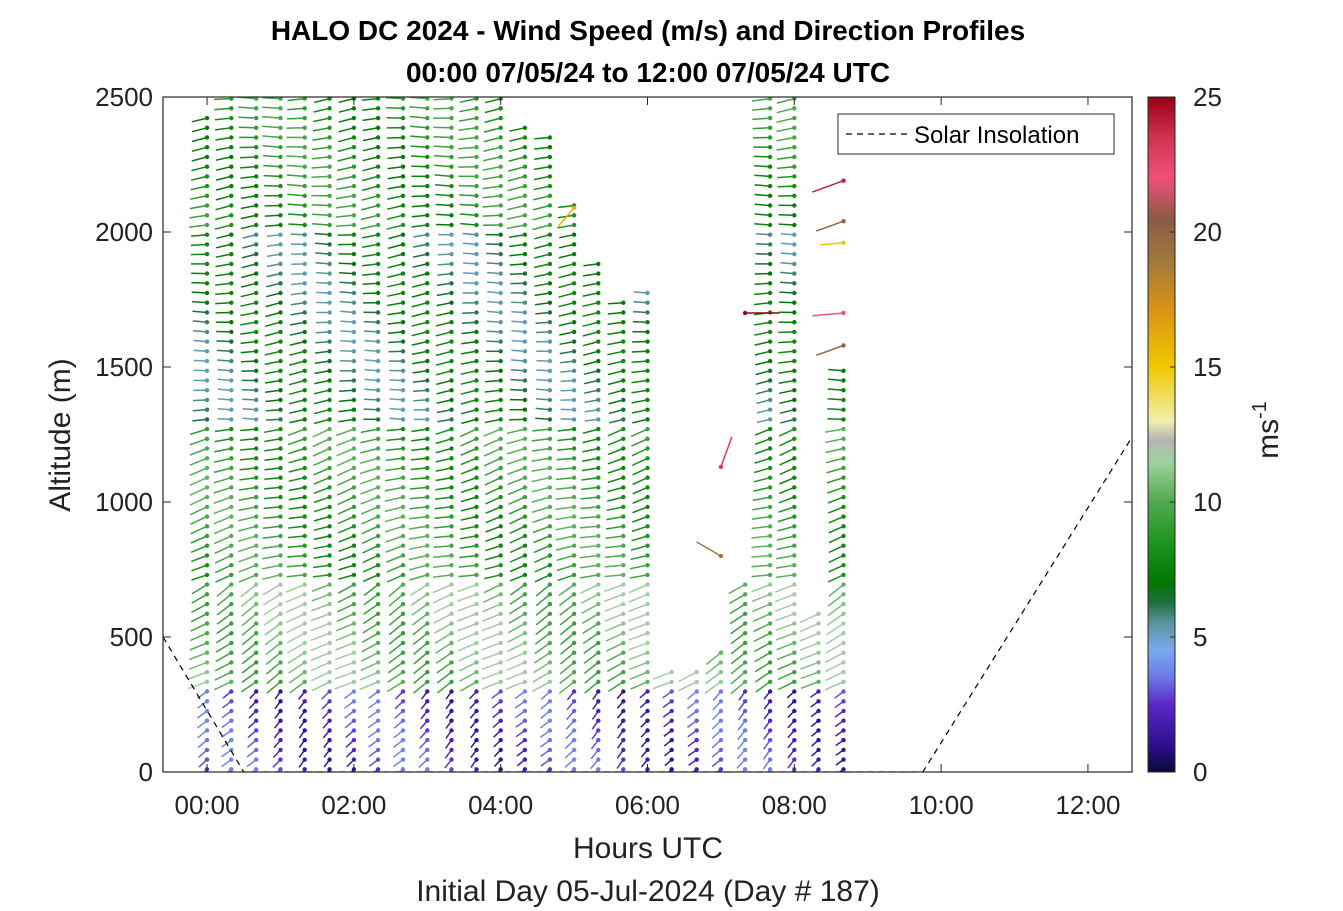  Describe the element at coordinates (1260, 410) in the screenshot. I see `colorbar-label-exponent: -1` at that location.